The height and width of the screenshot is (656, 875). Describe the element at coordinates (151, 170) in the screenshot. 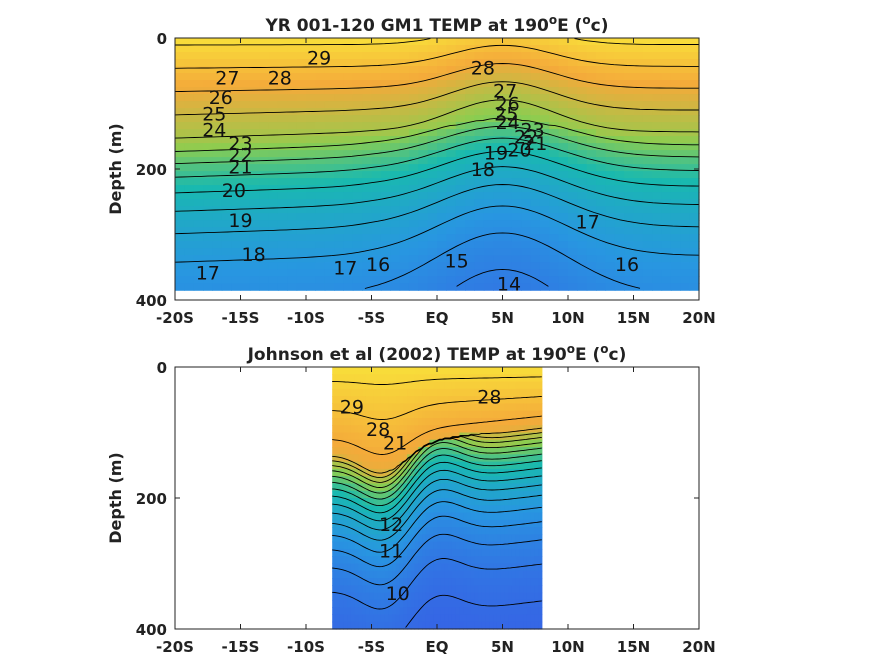

I see `y-tick-label: 200` at that location.